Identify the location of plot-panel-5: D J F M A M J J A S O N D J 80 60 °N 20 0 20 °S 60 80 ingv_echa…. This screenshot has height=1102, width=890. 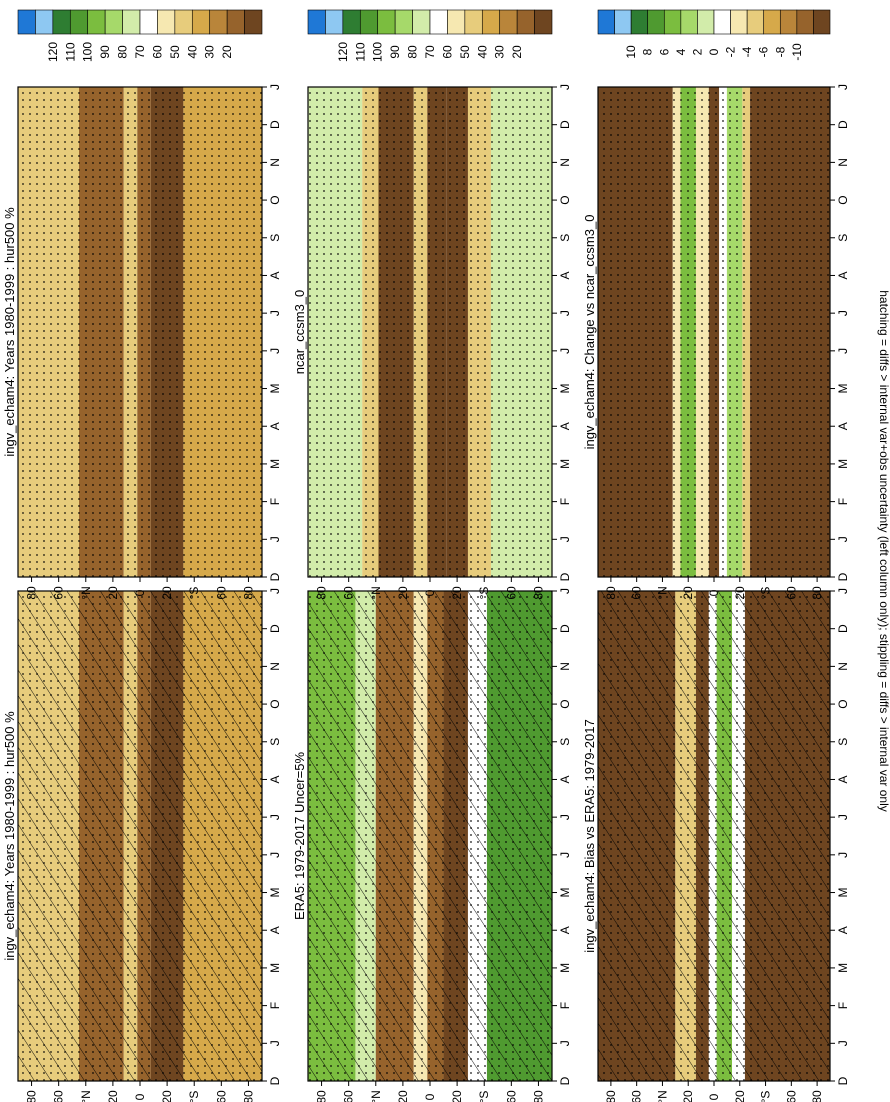
(716, 845).